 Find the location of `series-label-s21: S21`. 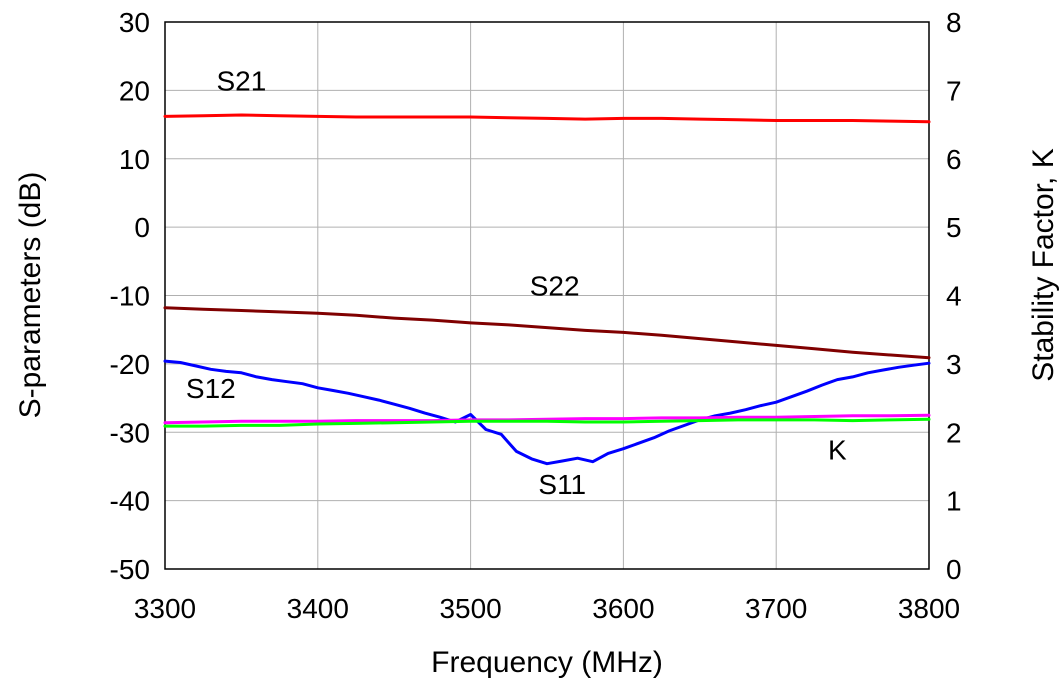

series-label-s21: S21 is located at coordinates (241, 80).